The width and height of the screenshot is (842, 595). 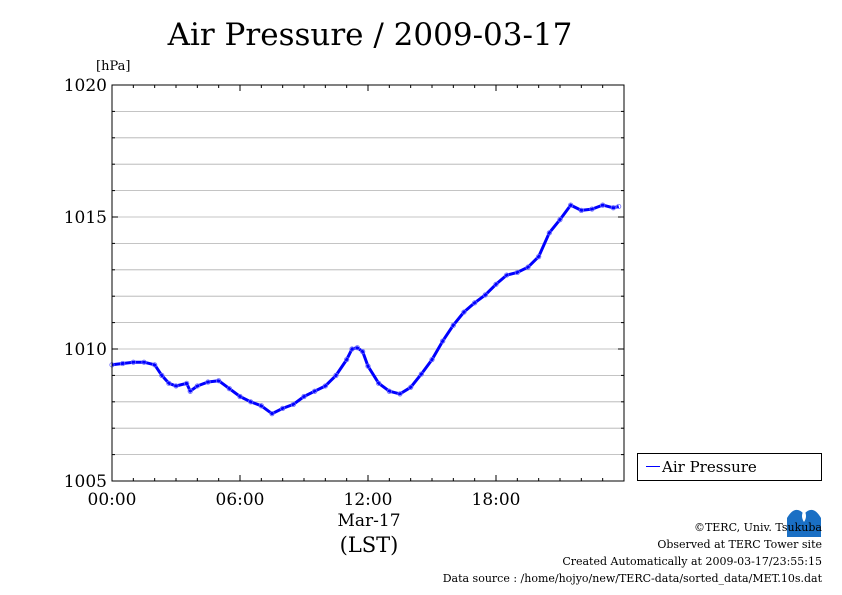 What do you see at coordinates (85, 218) in the screenshot?
I see `y-tick-label: 1015` at bounding box center [85, 218].